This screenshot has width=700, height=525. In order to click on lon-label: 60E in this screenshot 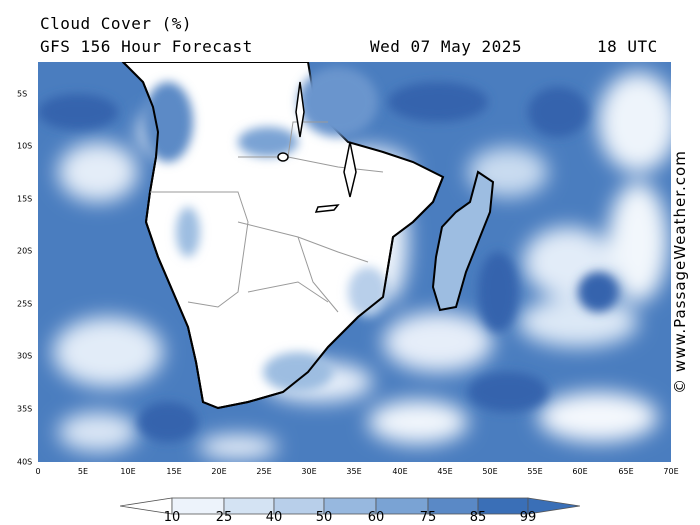, I will do `click(580, 471)`.